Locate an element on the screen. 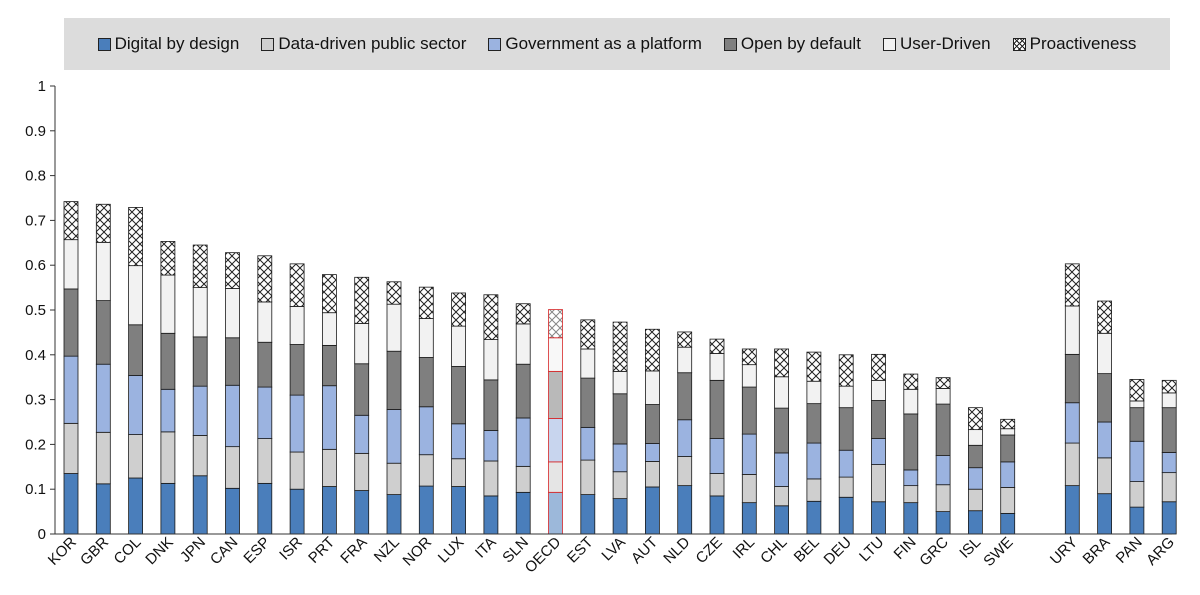 Image resolution: width=1200 pixels, height=595 pixels. bar-segment-bra-data-driven-public-sector is located at coordinates (1104, 476).